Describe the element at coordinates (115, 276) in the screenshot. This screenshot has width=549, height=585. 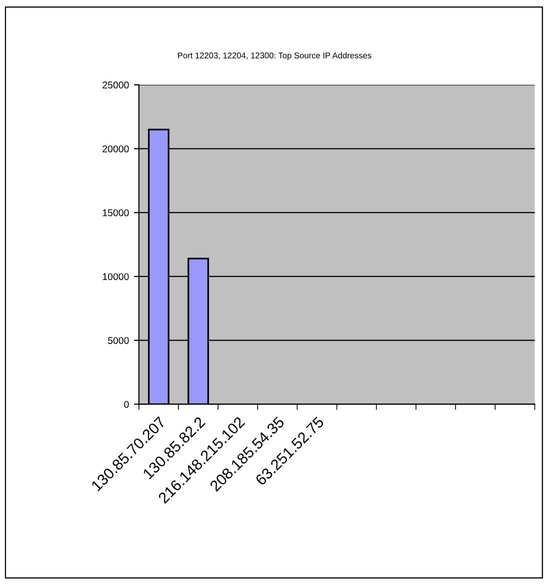
I see `y-tick-label: 10000` at that location.